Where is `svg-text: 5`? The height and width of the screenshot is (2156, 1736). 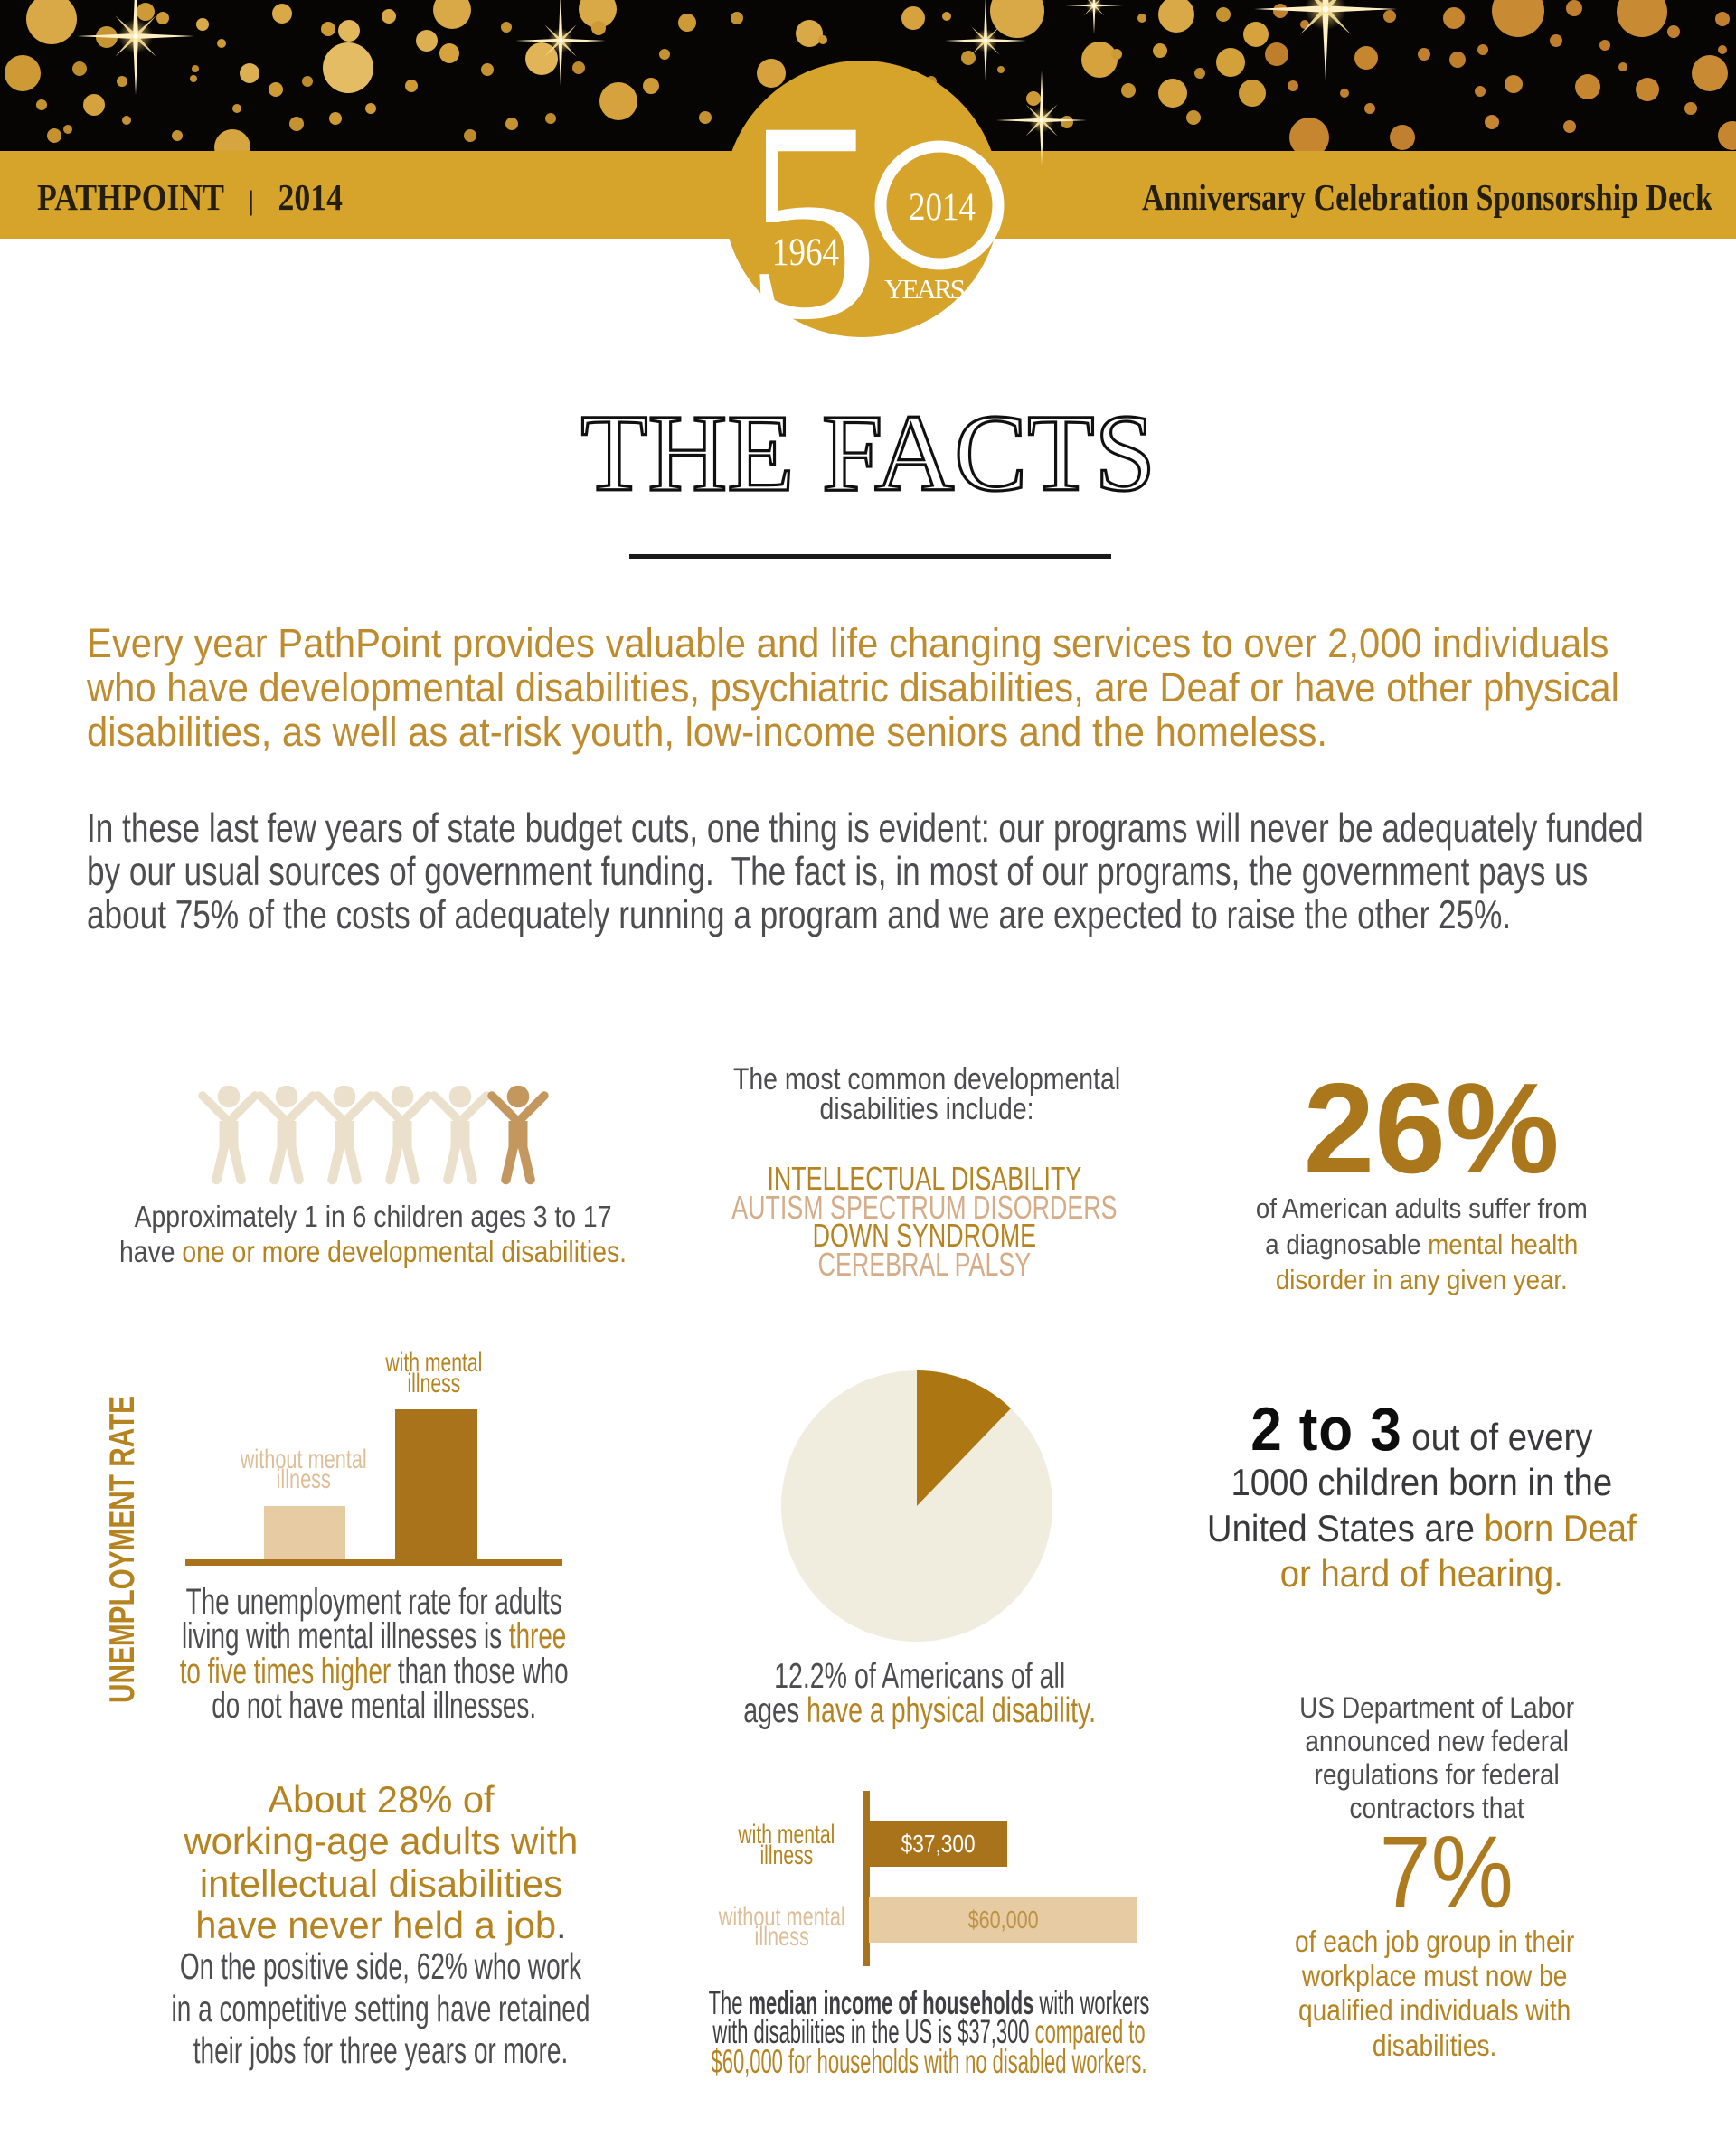
svg-text: 5 is located at coordinates (812, 208).